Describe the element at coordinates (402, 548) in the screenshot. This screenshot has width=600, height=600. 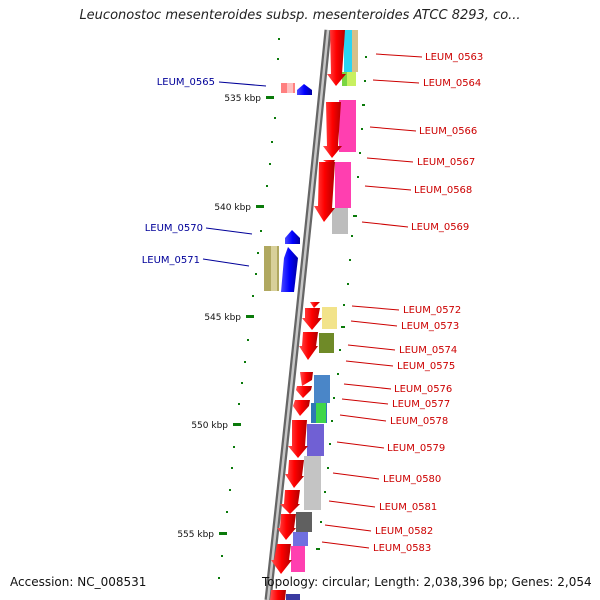
I see `gene-label-leum-0583: LEUM_0583` at that location.